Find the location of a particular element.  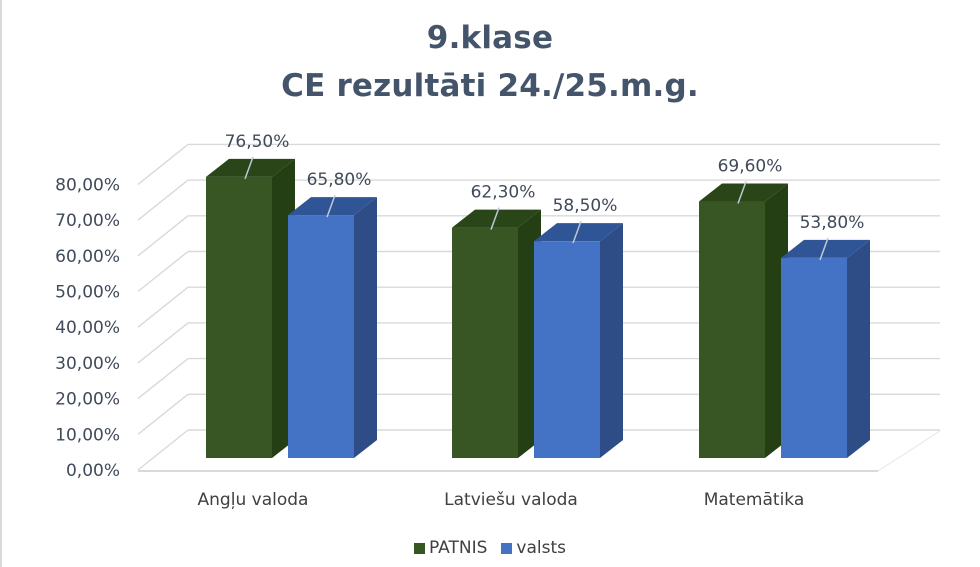

bar-patnis-2: 69,60% is located at coordinates (743, 307).